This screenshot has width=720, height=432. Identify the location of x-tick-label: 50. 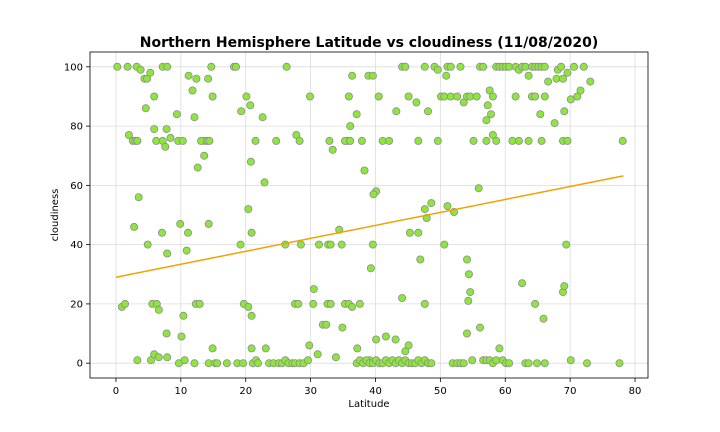
(440, 391).